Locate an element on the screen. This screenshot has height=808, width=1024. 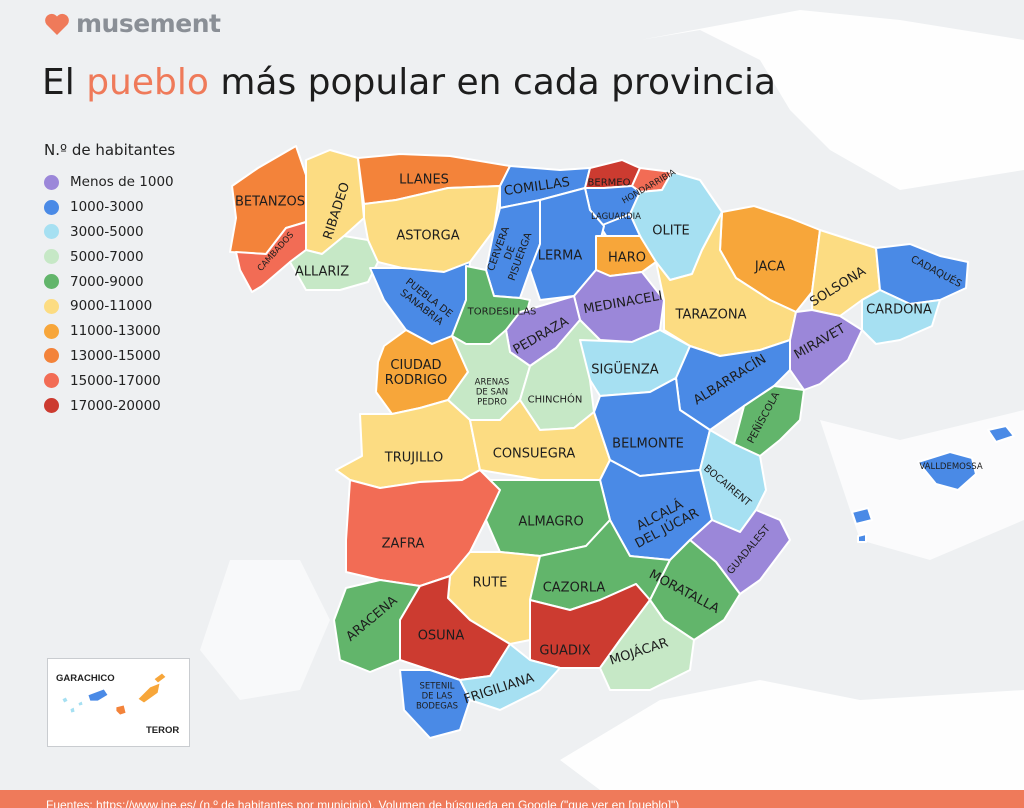
page-title: El pueblo más popular en cada provincia is located at coordinates (409, 82).